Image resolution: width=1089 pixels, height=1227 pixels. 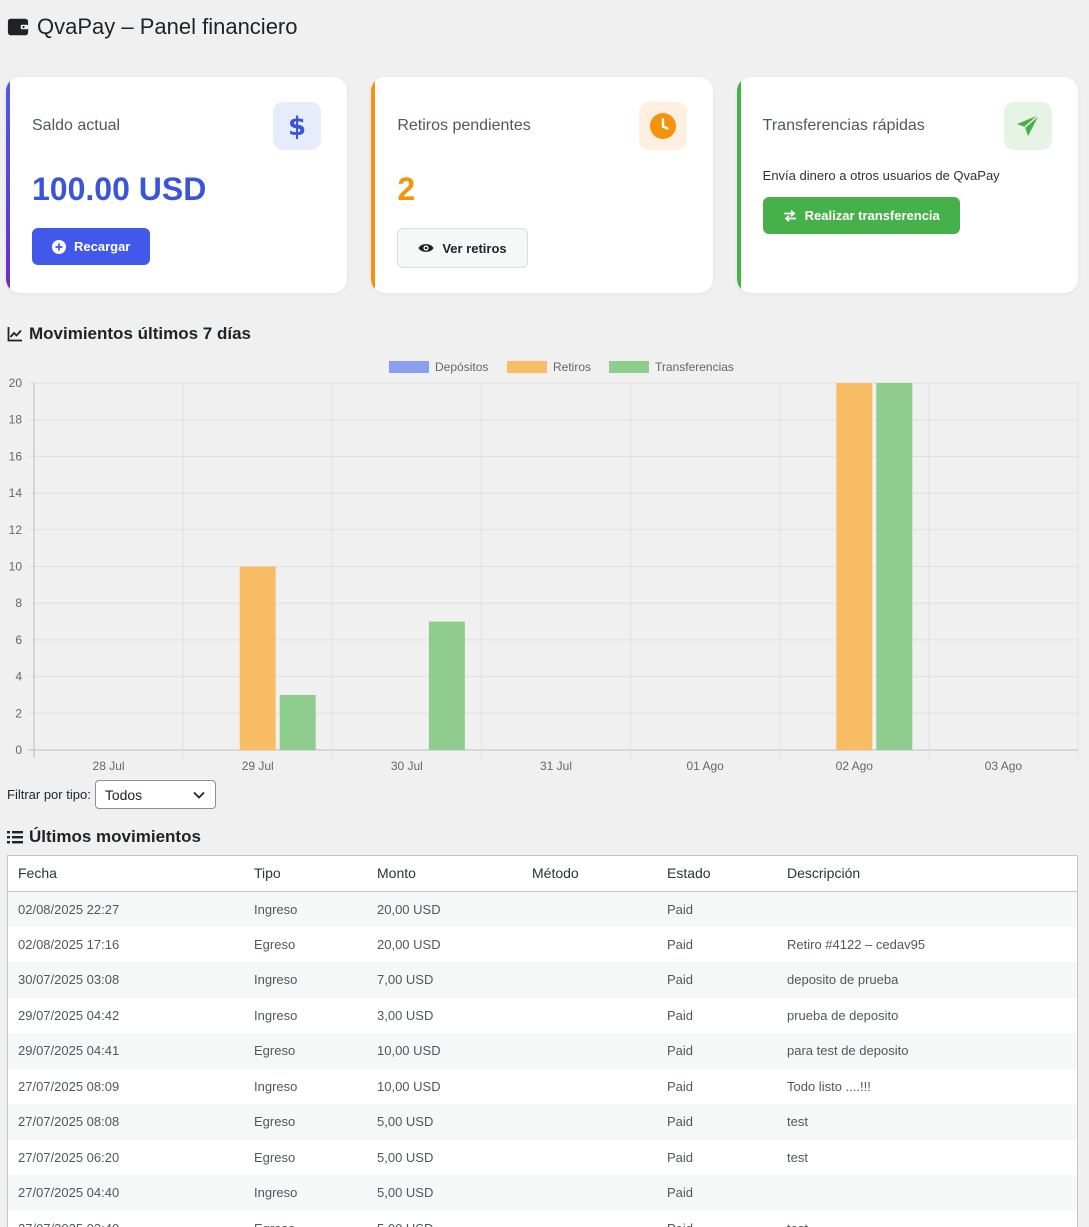 I want to click on quick-transfers-label: Transferencias rápidas, so click(x=843, y=125).